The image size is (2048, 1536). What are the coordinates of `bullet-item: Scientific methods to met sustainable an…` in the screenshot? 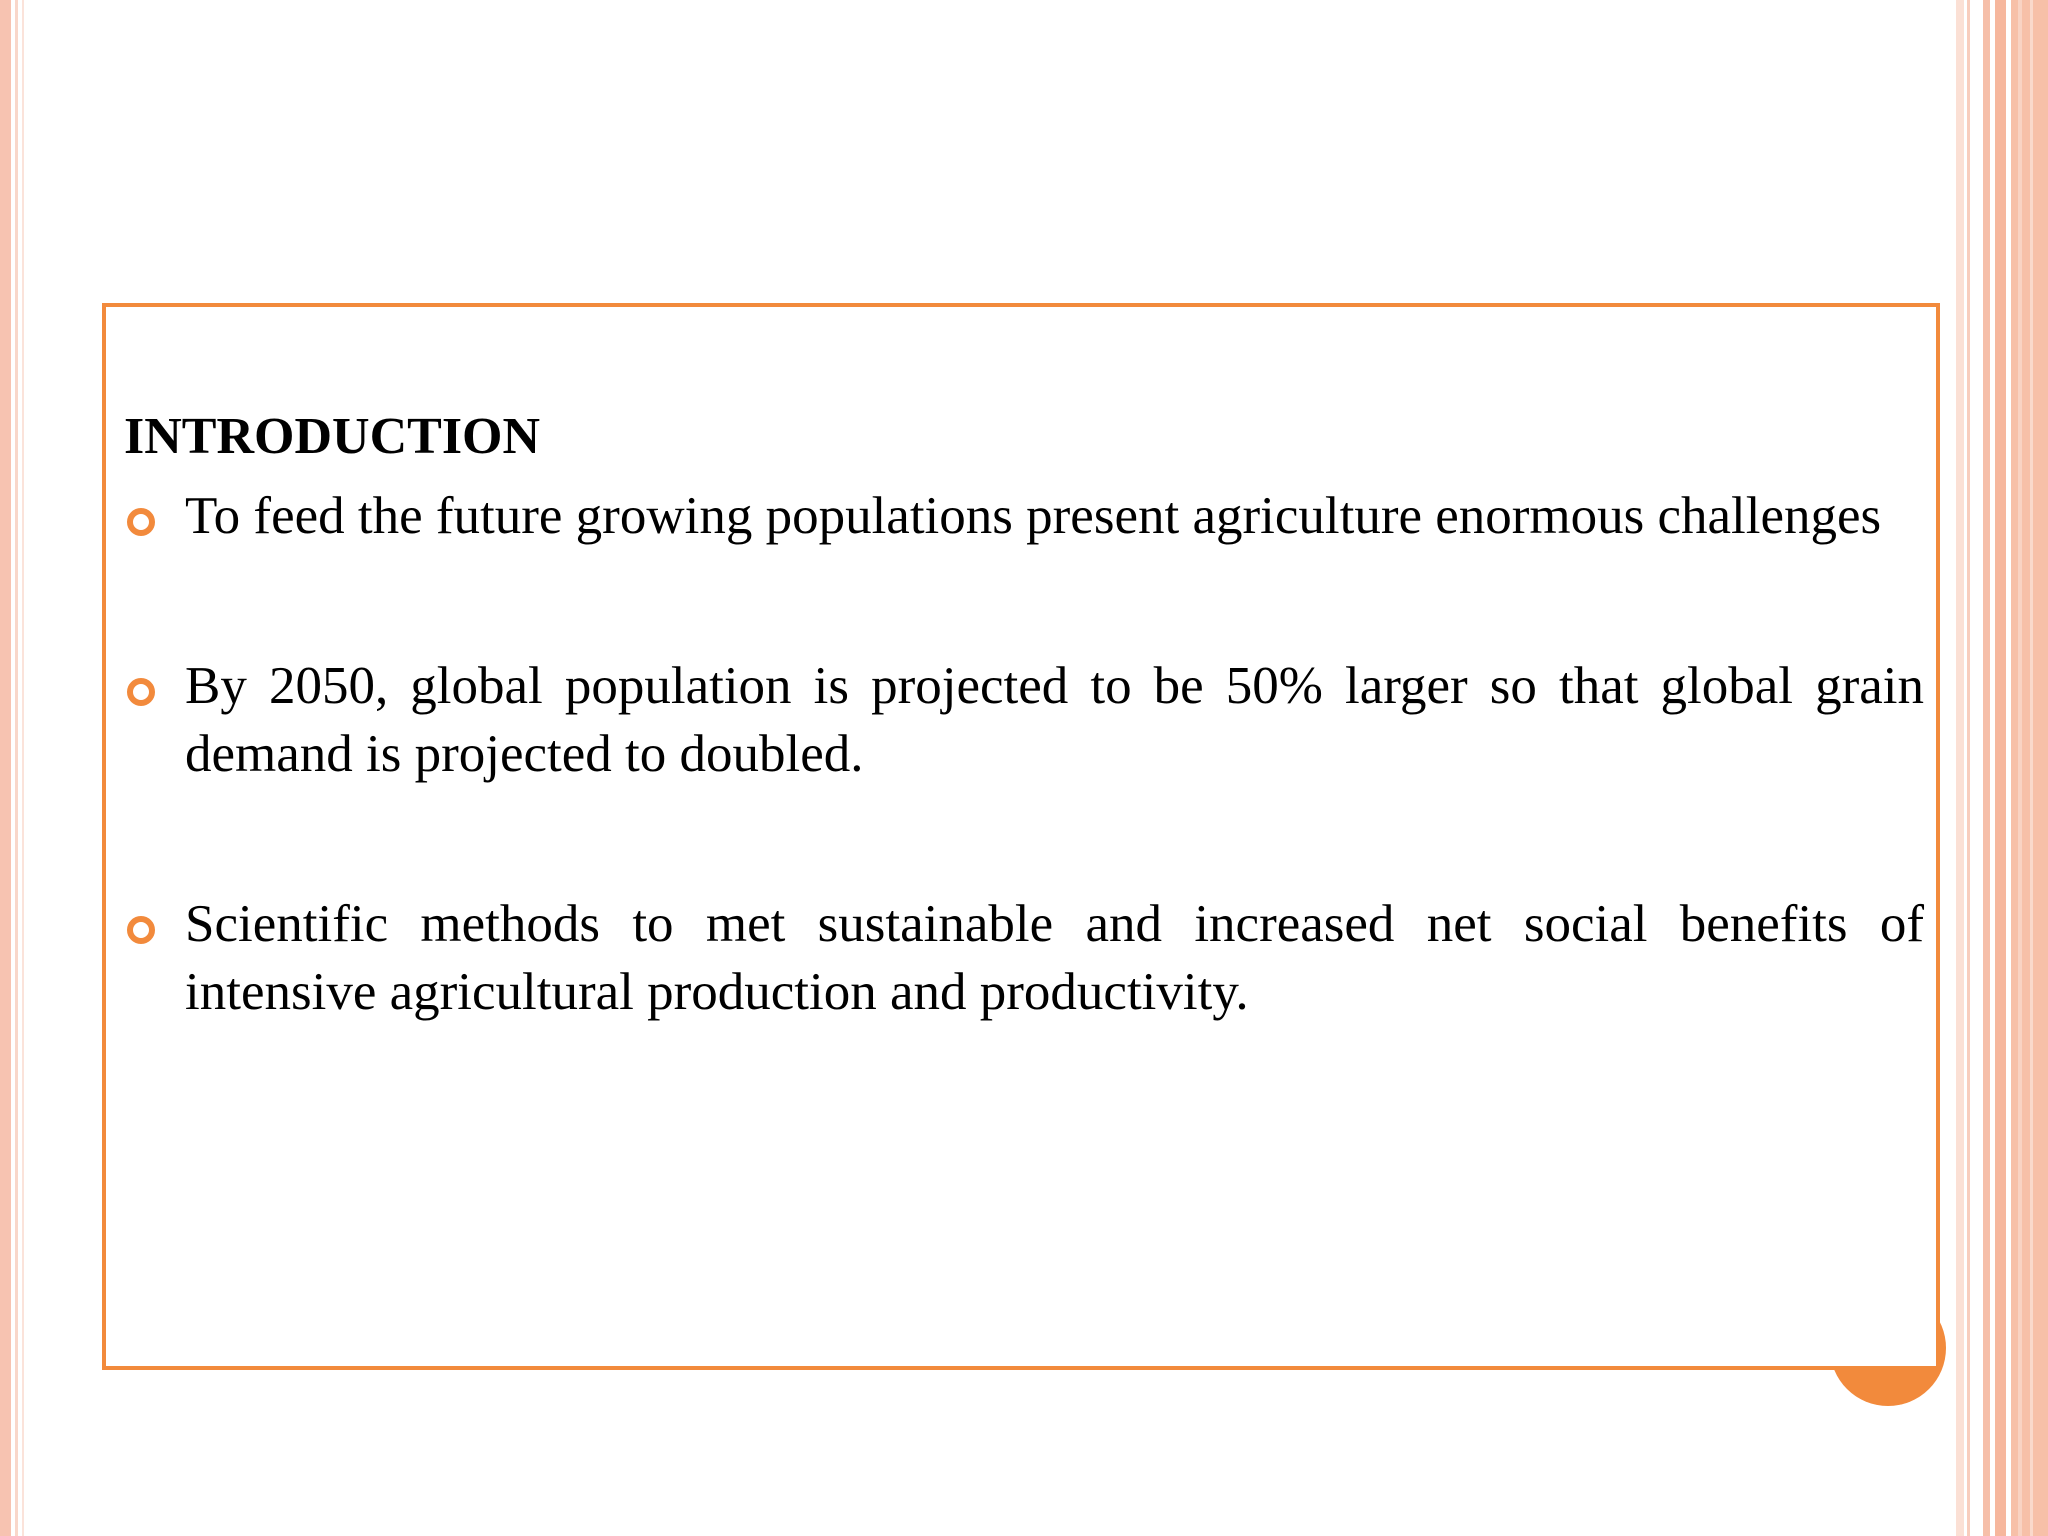 It's located at (1024, 958).